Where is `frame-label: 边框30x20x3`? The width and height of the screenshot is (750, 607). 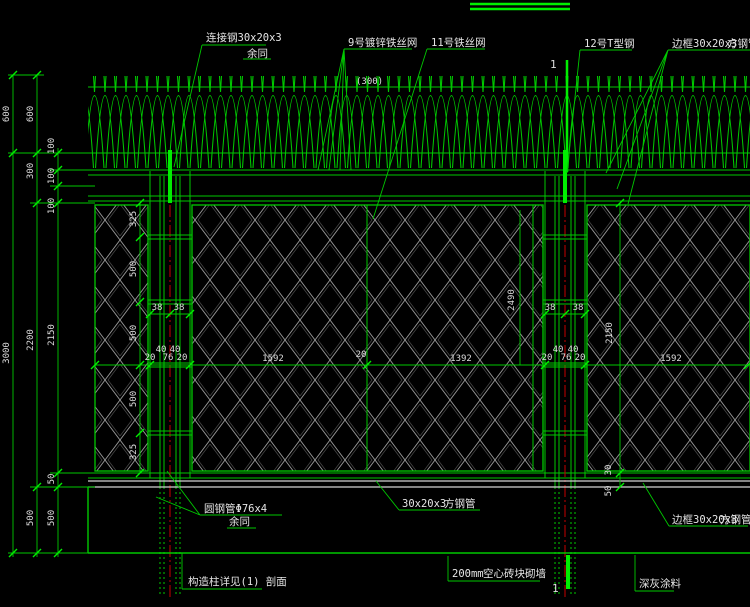
frame-label: 边框30x20x3 is located at coordinates (704, 43).